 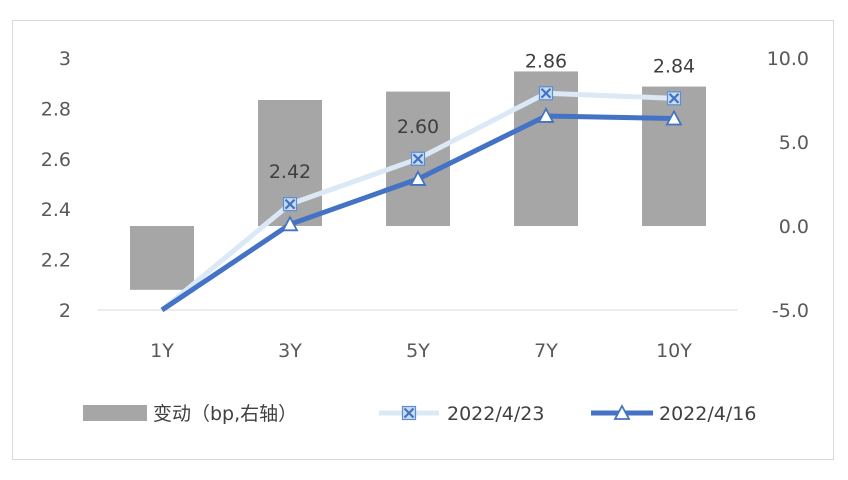 What do you see at coordinates (418, 351) in the screenshot?
I see `x-tick-5Y: 5Y` at bounding box center [418, 351].